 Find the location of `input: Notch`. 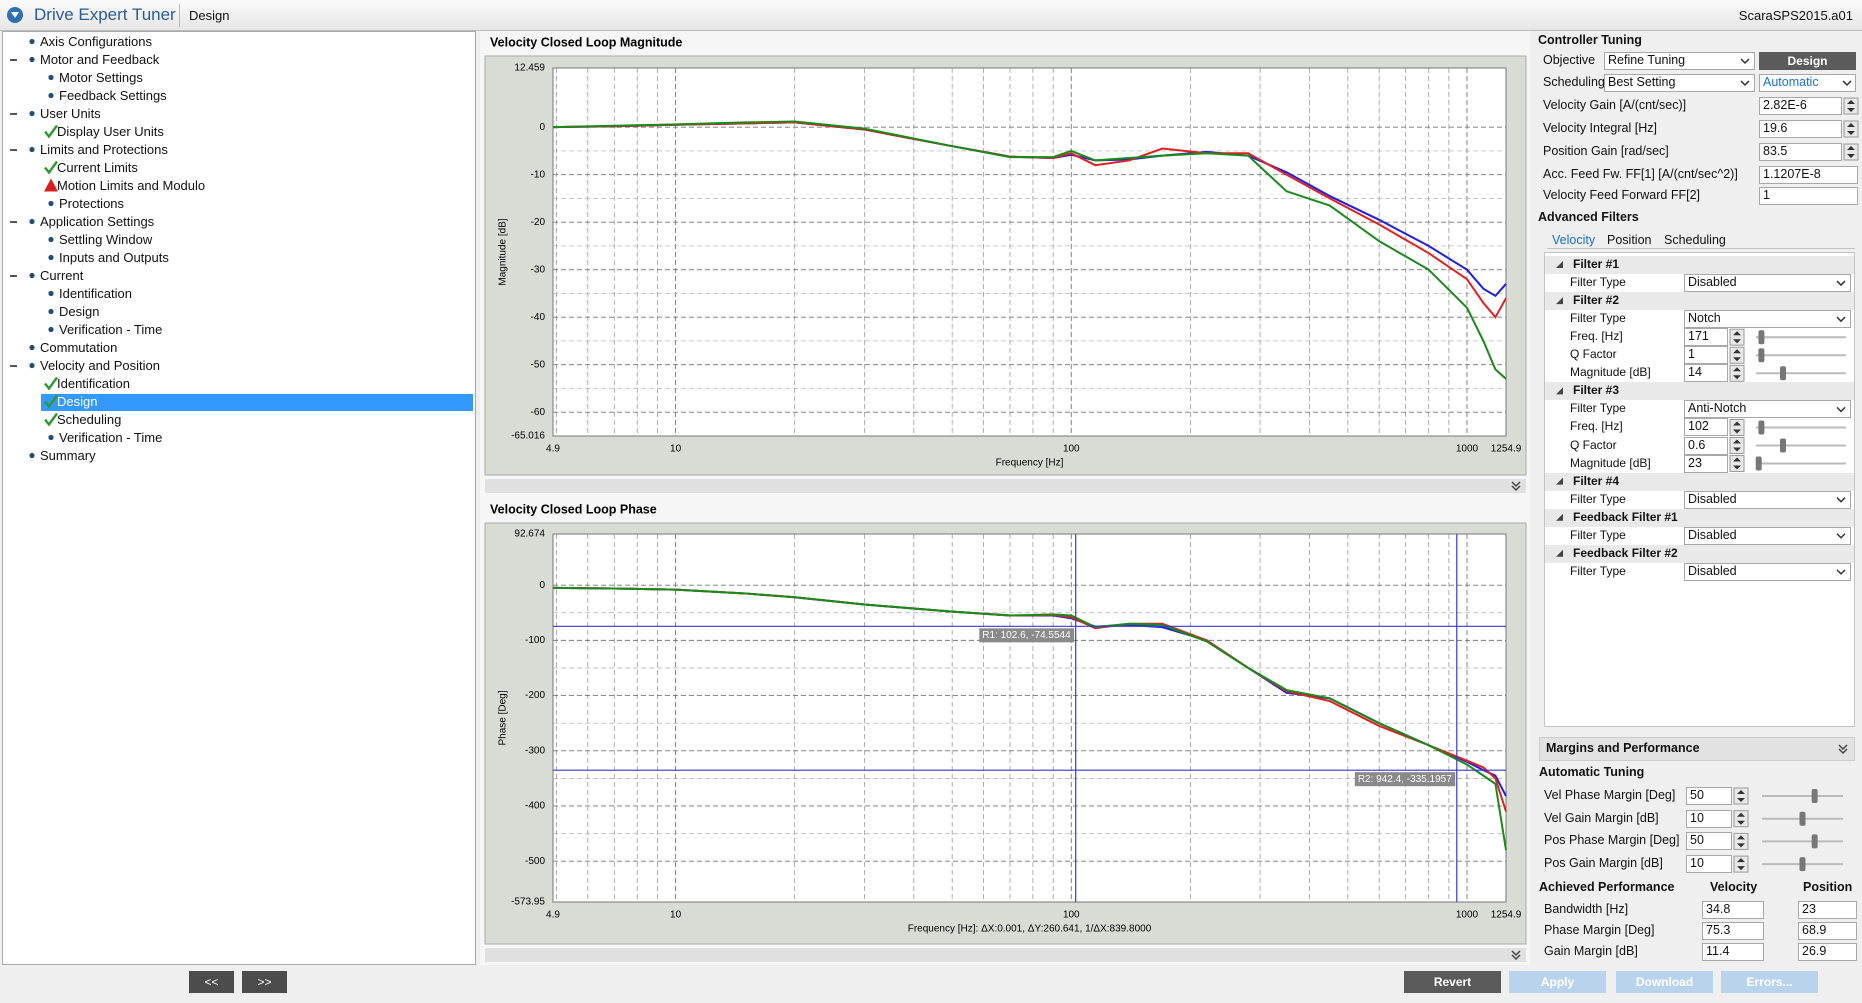

input: Notch is located at coordinates (1767, 319).